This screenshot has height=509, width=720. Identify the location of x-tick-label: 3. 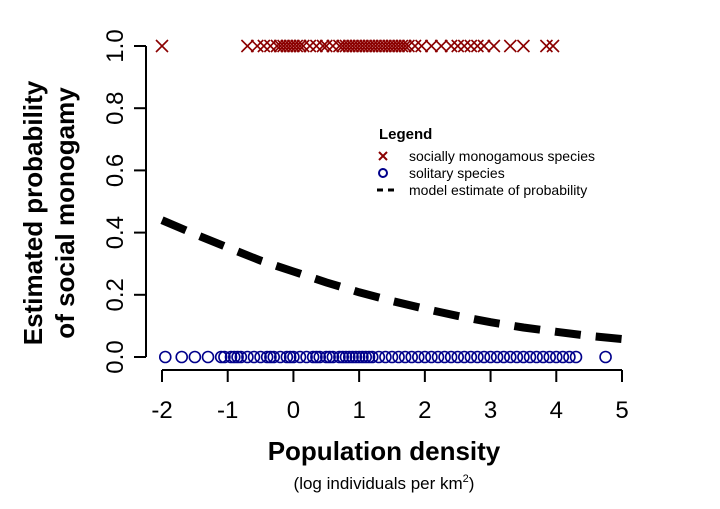
(490, 410).